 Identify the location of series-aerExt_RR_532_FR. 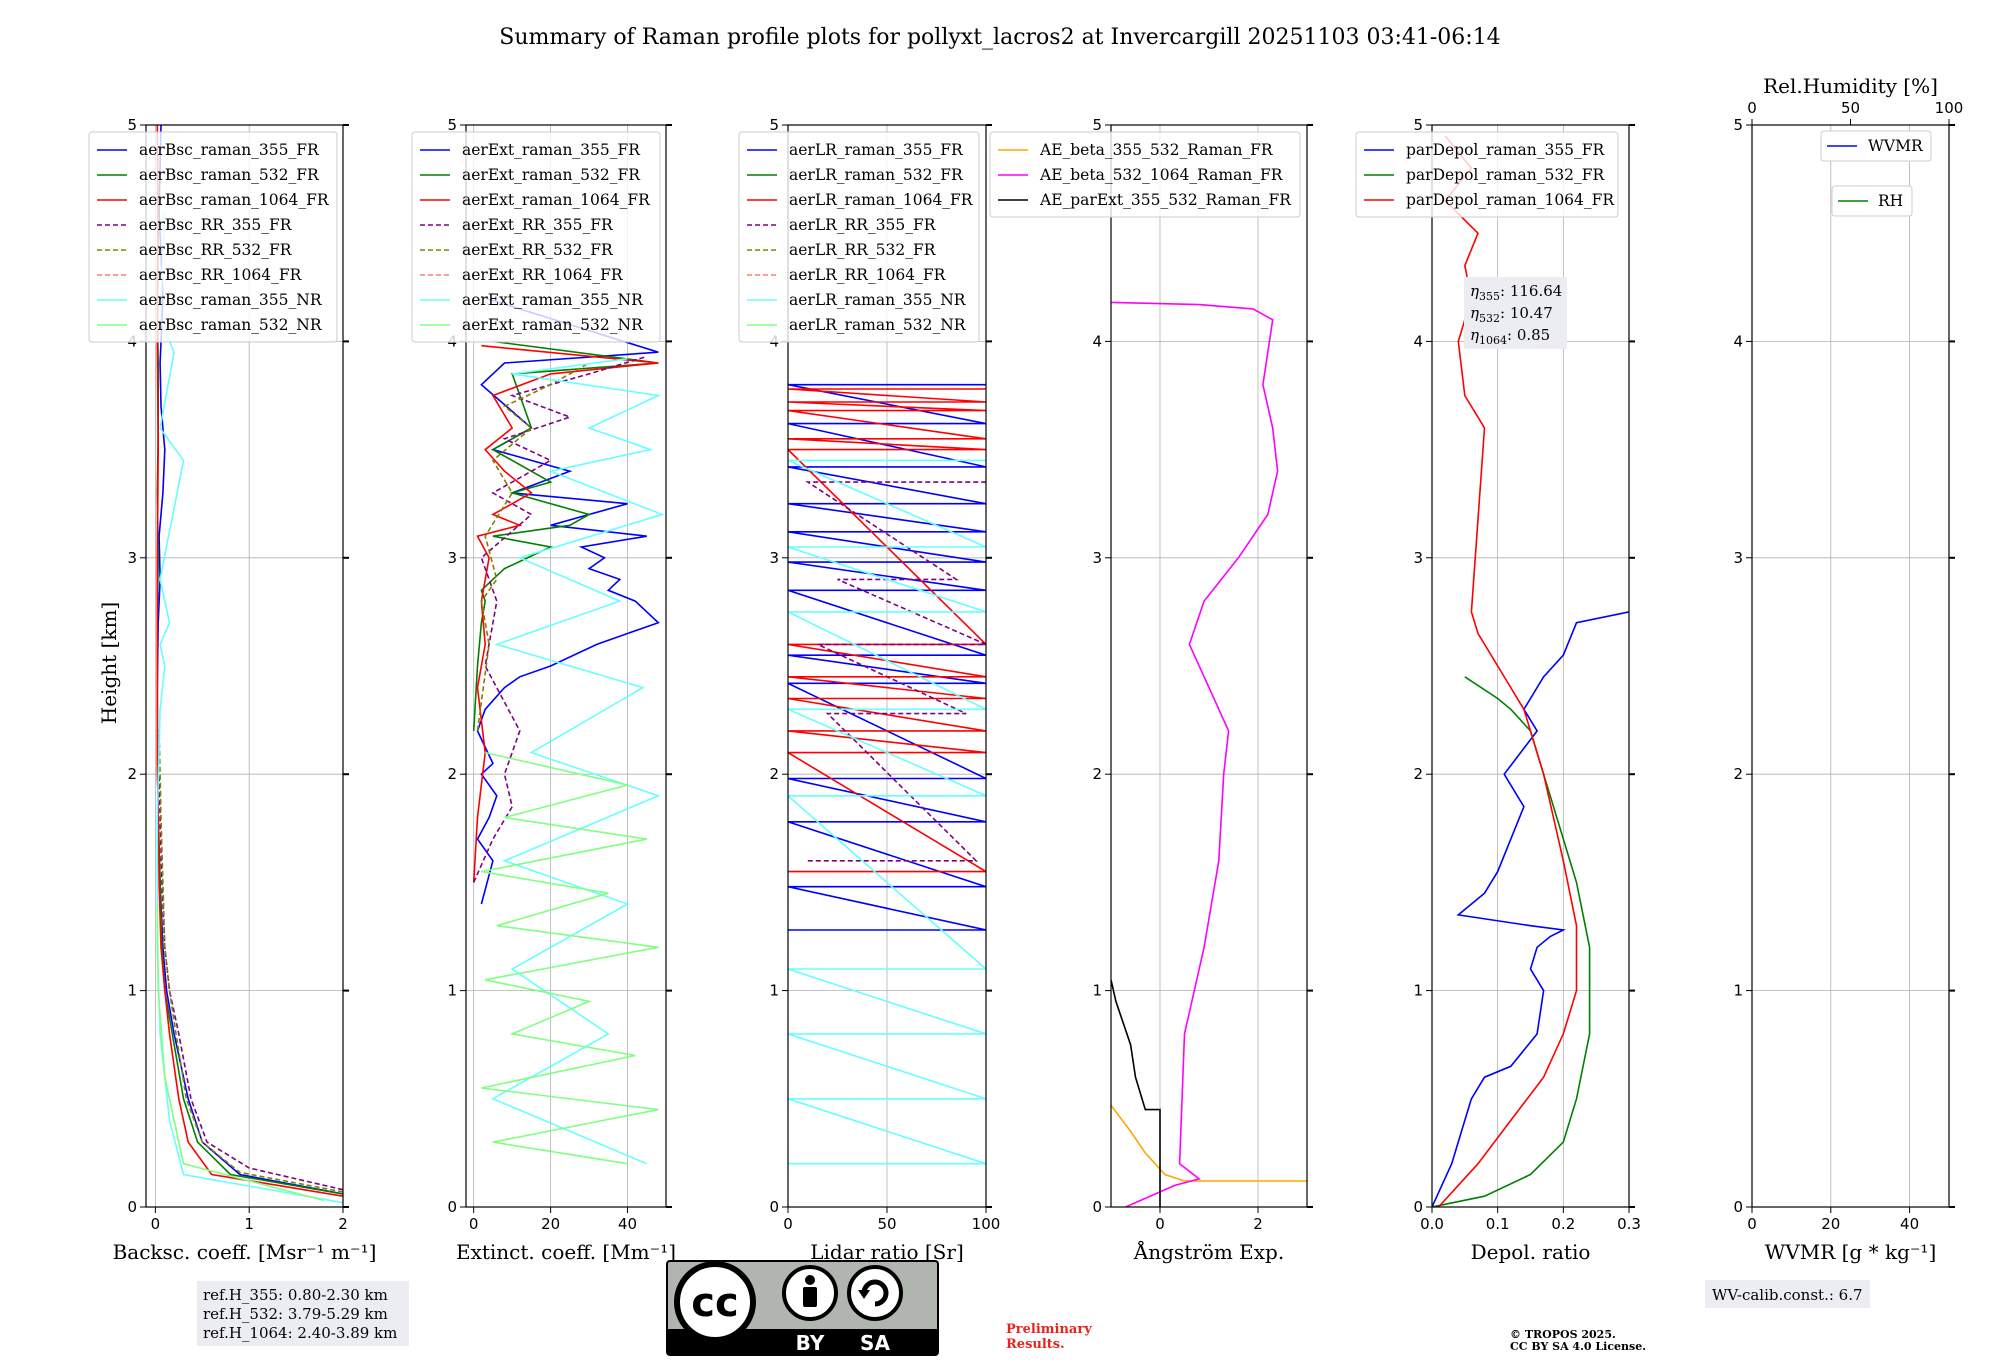
(533, 547).